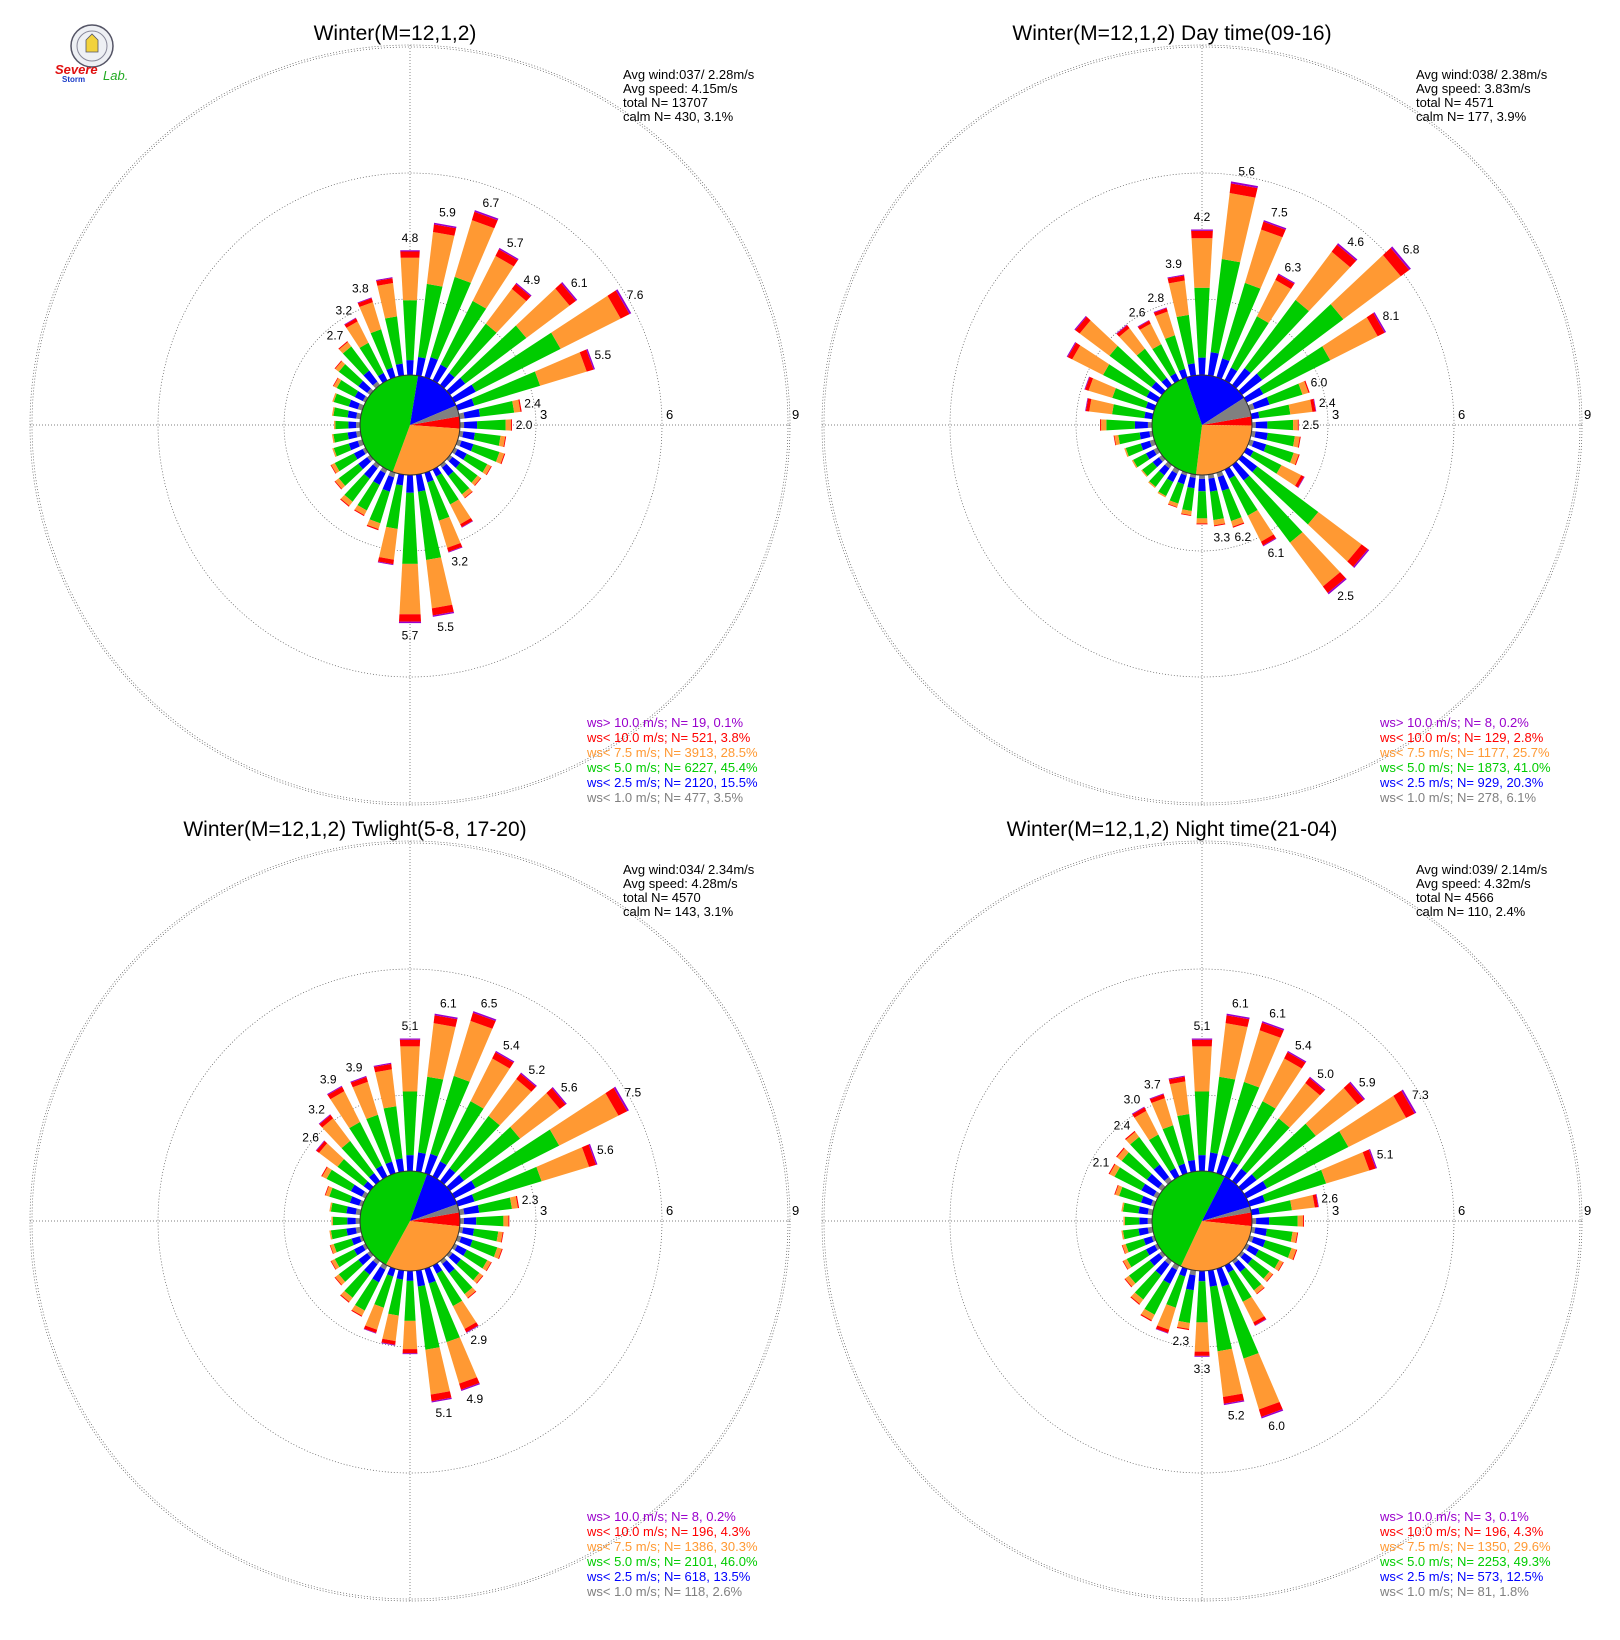 This screenshot has width=1620, height=1640. What do you see at coordinates (1293, 268) in the screenshot?
I see `bar-total-label: 6.3` at bounding box center [1293, 268].